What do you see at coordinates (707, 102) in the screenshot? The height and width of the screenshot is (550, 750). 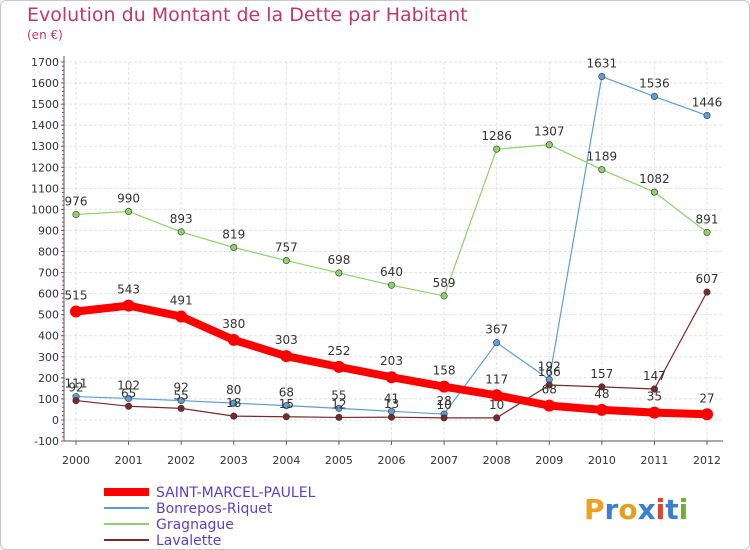 I see `data-label: 1446` at bounding box center [707, 102].